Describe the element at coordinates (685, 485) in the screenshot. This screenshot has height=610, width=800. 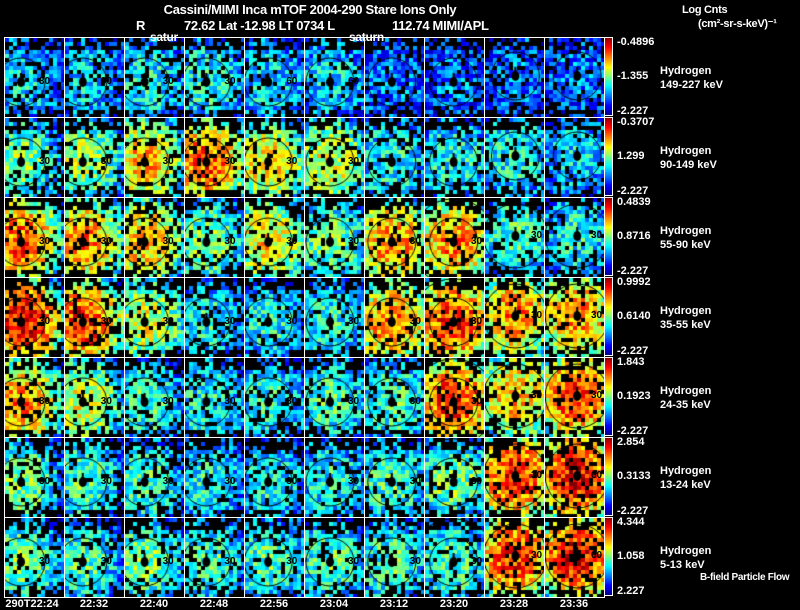
I see `energy-range-label: 13-24 keV` at that location.